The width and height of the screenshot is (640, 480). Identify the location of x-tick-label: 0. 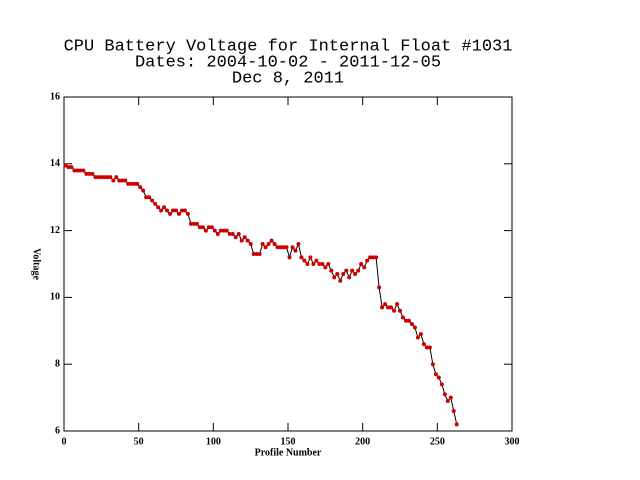
(64, 441).